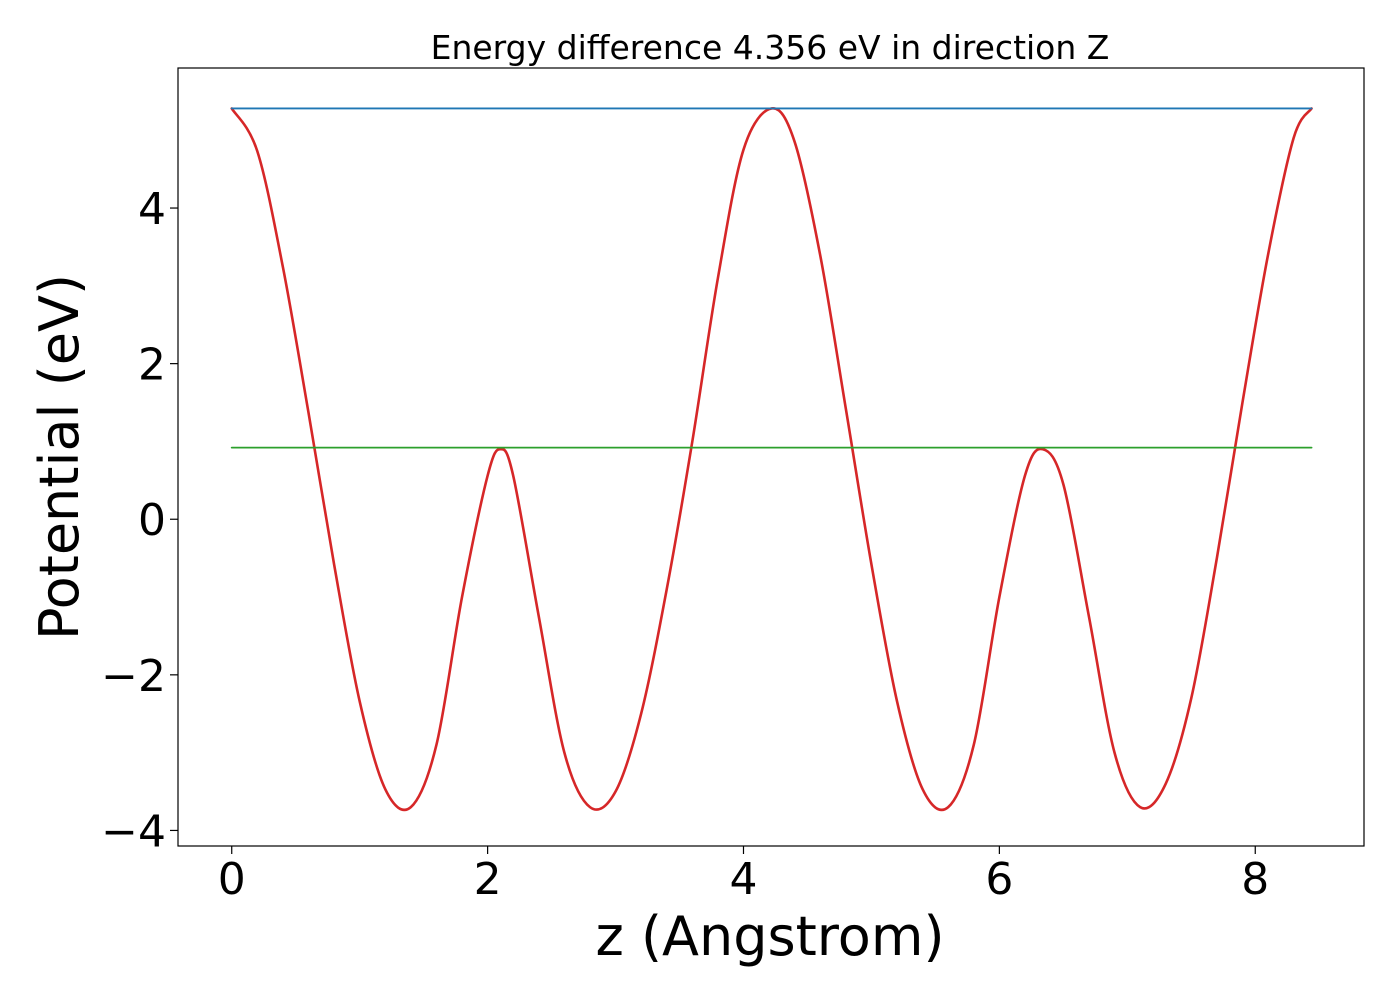  Describe the element at coordinates (488, 879) in the screenshot. I see `x-tick-label-1: 2` at that location.